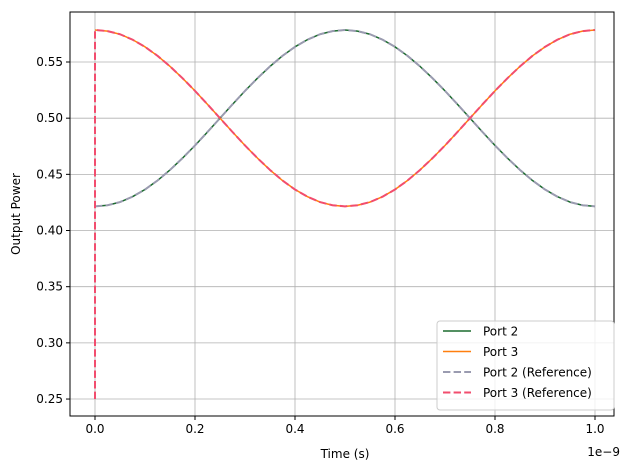 The image size is (630, 474). What do you see at coordinates (537, 393) in the screenshot?
I see `legend-label: Port 3 (Reference)` at bounding box center [537, 393].